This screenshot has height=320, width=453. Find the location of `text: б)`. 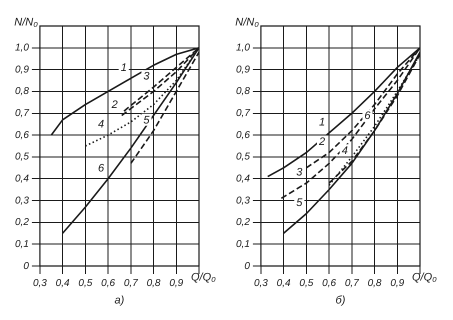

text: б) is located at coordinates (341, 300).